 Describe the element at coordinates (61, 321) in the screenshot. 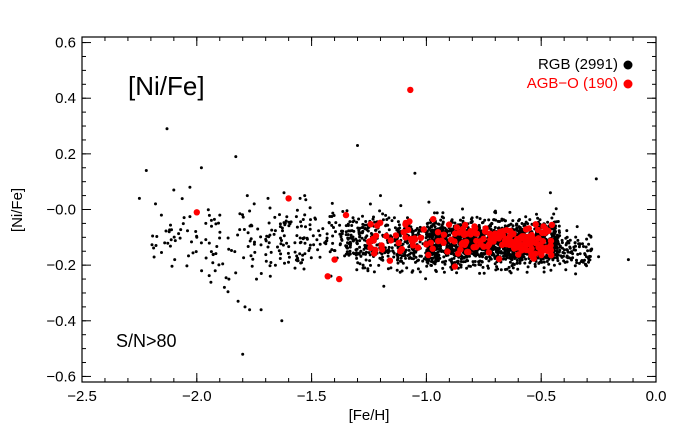

I see `y-tick-label: −0.4` at that location.